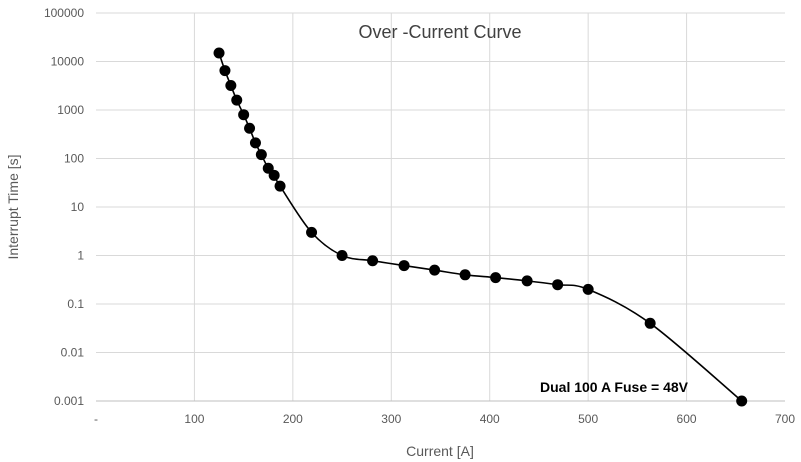  I want to click on x-tick-label: 500, so click(588, 419).